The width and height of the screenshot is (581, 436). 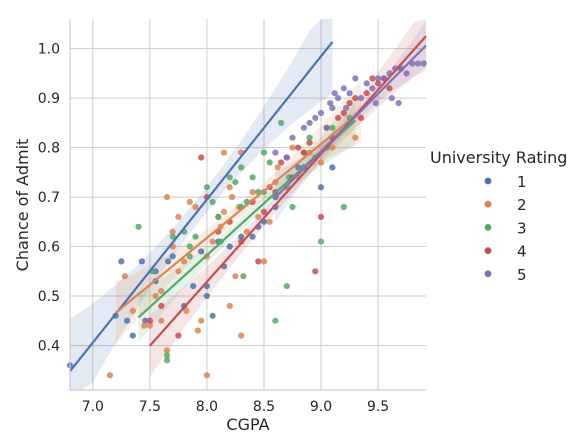 I want to click on y-tick-label: 1.0, so click(x=49, y=50).